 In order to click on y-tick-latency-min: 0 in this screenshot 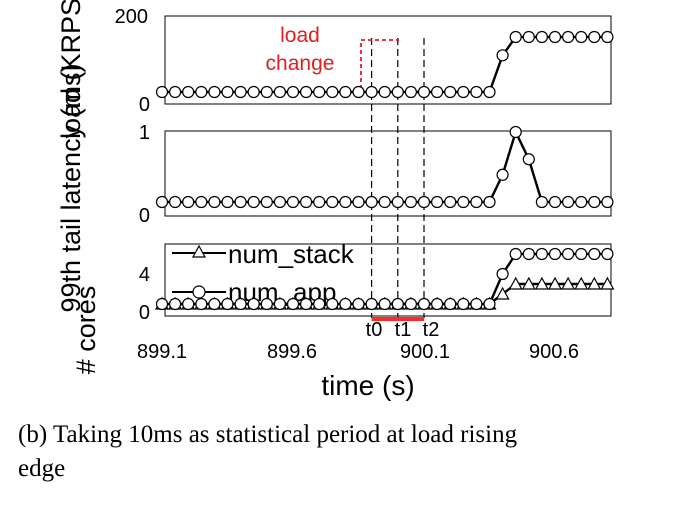, I will do `click(144, 216)`.